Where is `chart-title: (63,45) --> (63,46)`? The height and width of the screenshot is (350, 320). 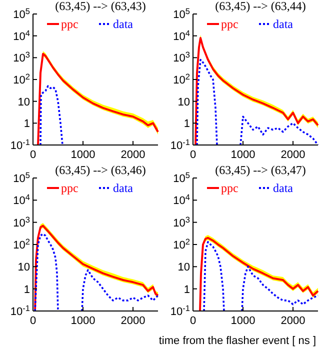
chart-title: (63,45) --> (63,46) is located at coordinates (100, 170).